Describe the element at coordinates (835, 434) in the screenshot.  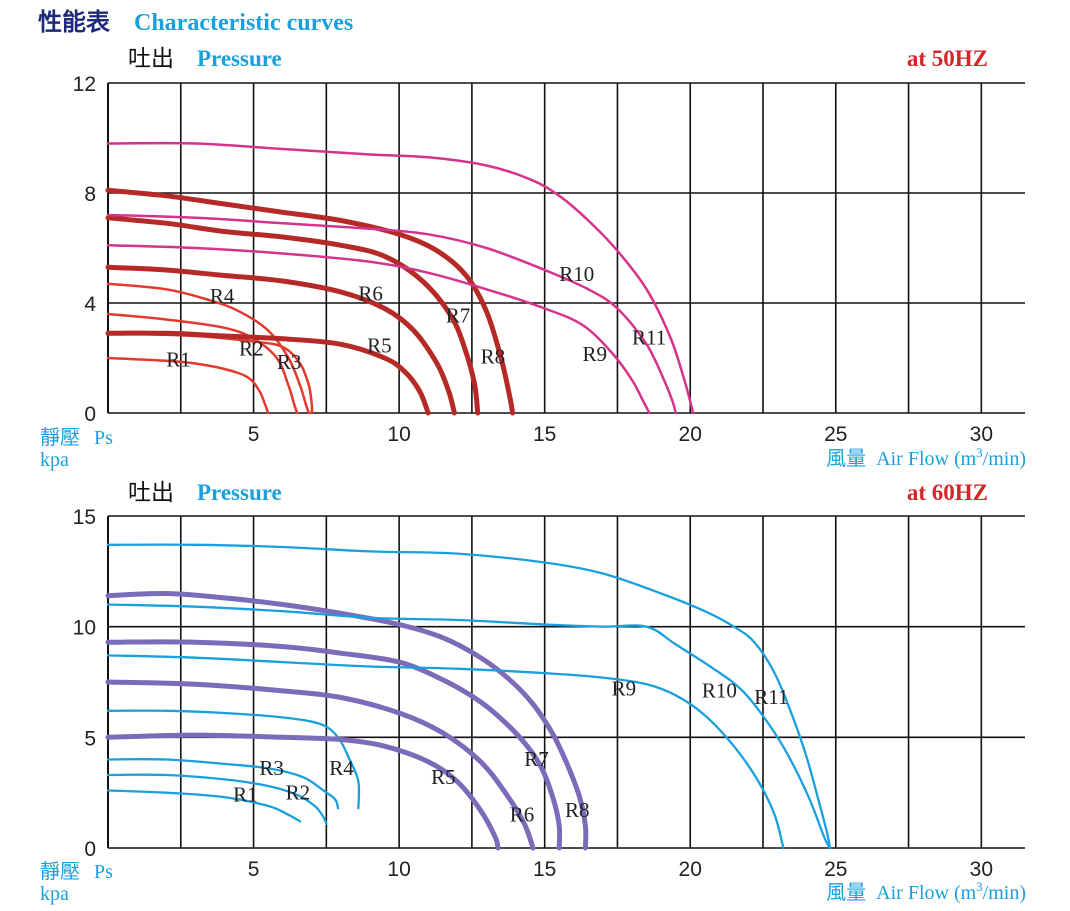
I see `chart-50hz-x-tick: 25` at that location.